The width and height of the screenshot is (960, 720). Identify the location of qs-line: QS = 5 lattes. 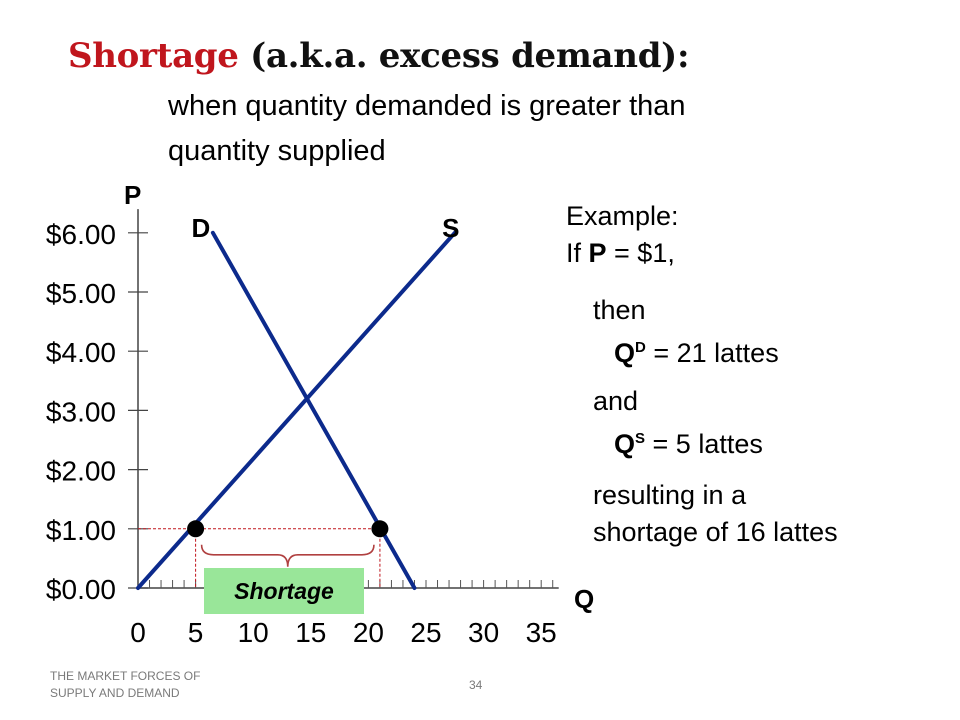
(678, 441).